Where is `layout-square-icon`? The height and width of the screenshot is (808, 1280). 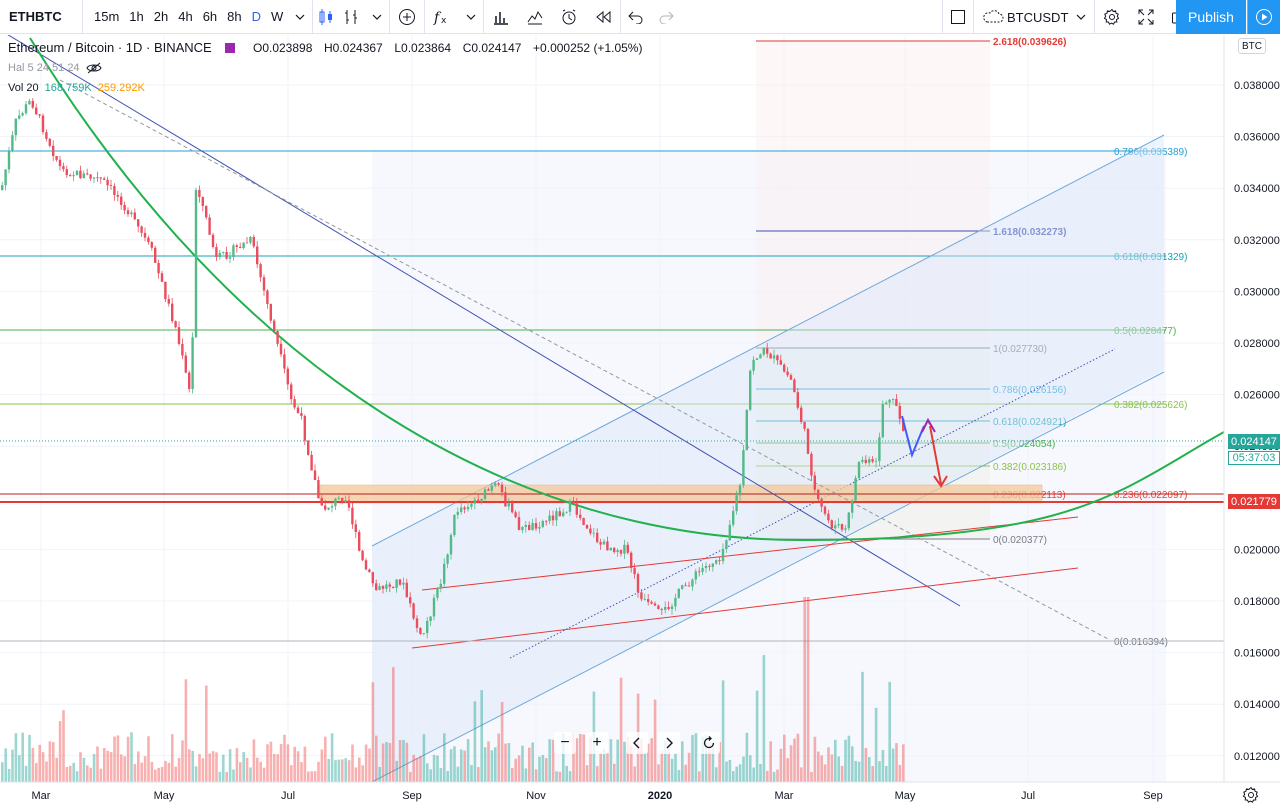
layout-square-icon is located at coordinates (958, 17).